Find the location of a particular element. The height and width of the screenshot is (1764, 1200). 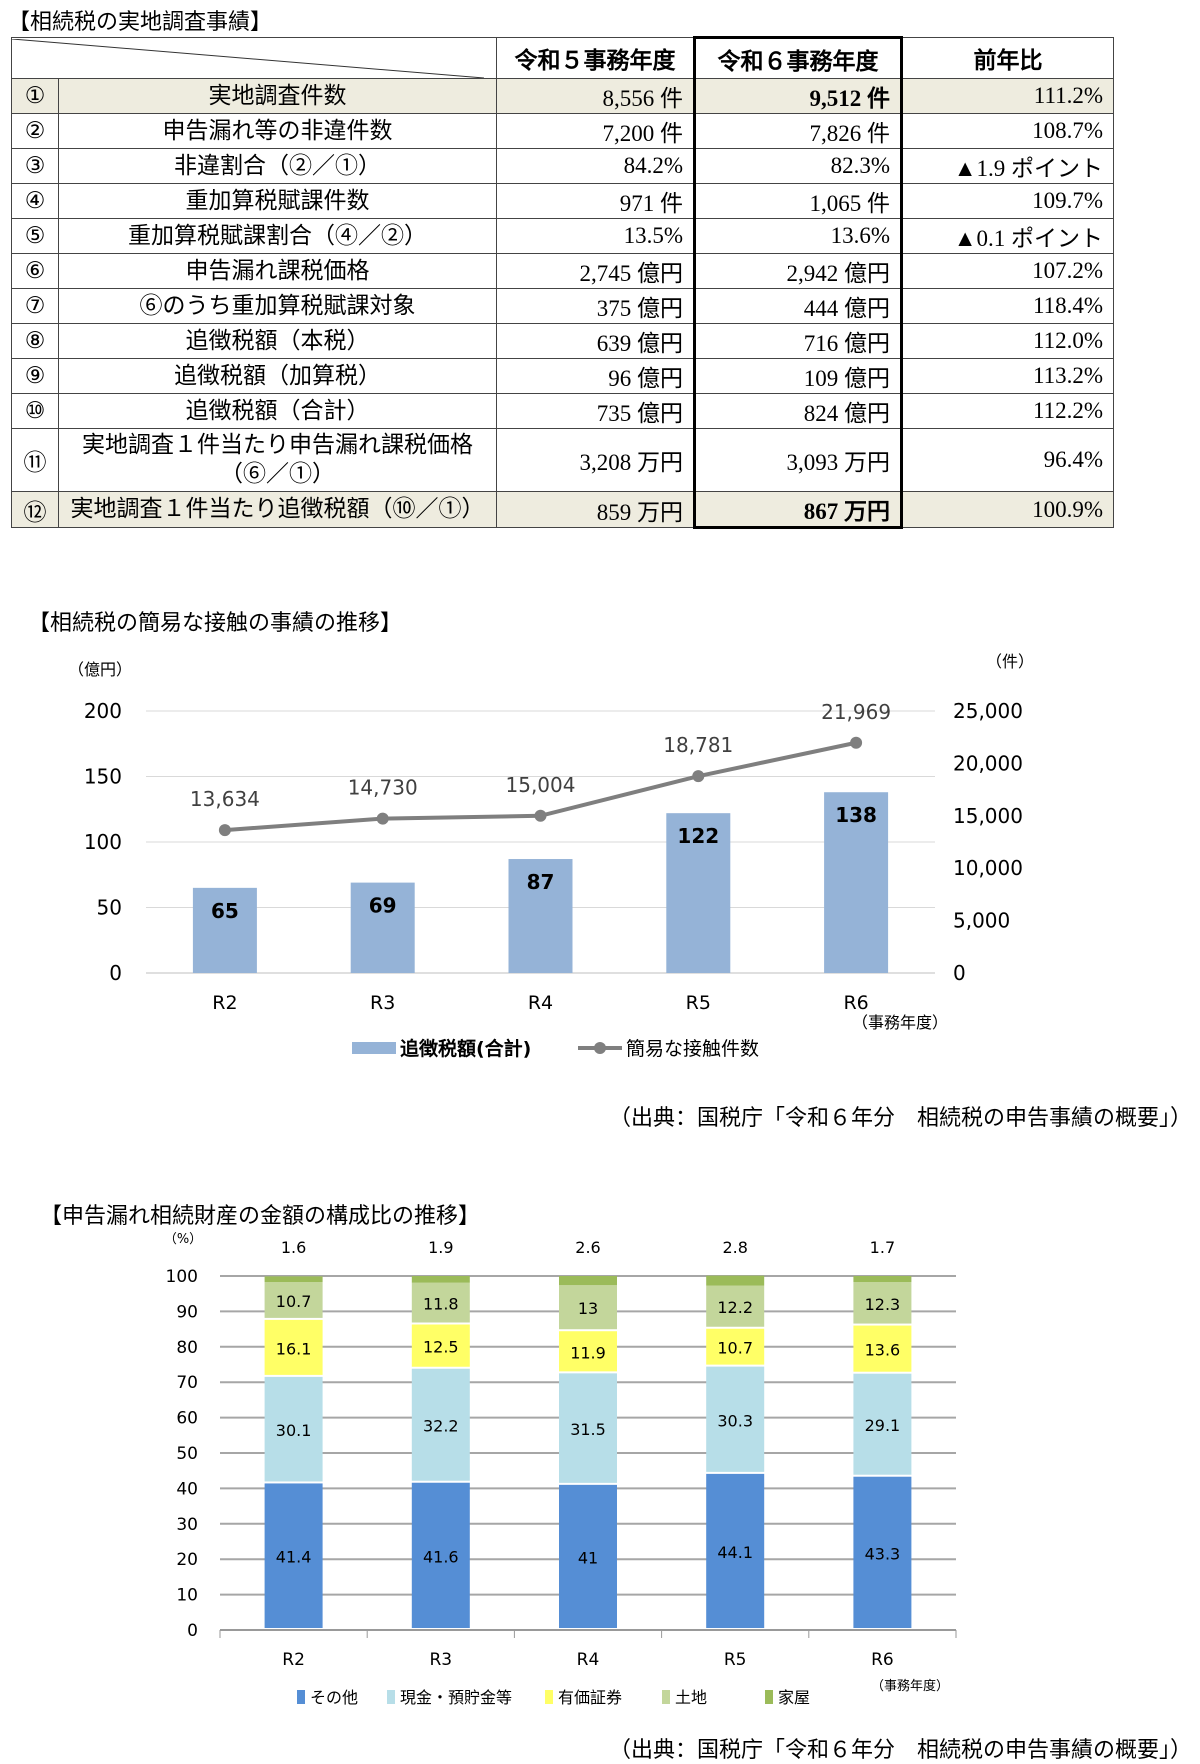

value-ratio: ▲1.9 ポイント is located at coordinates (1007, 166).